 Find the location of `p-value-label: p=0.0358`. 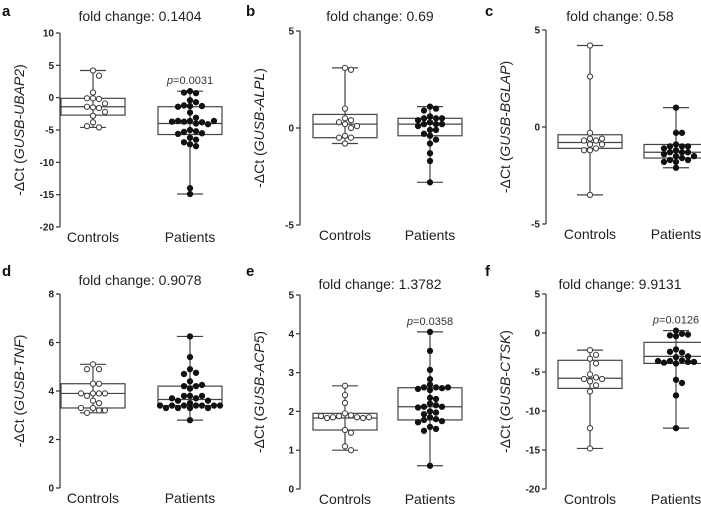

p-value-label: p=0.0358 is located at coordinates (429, 322).